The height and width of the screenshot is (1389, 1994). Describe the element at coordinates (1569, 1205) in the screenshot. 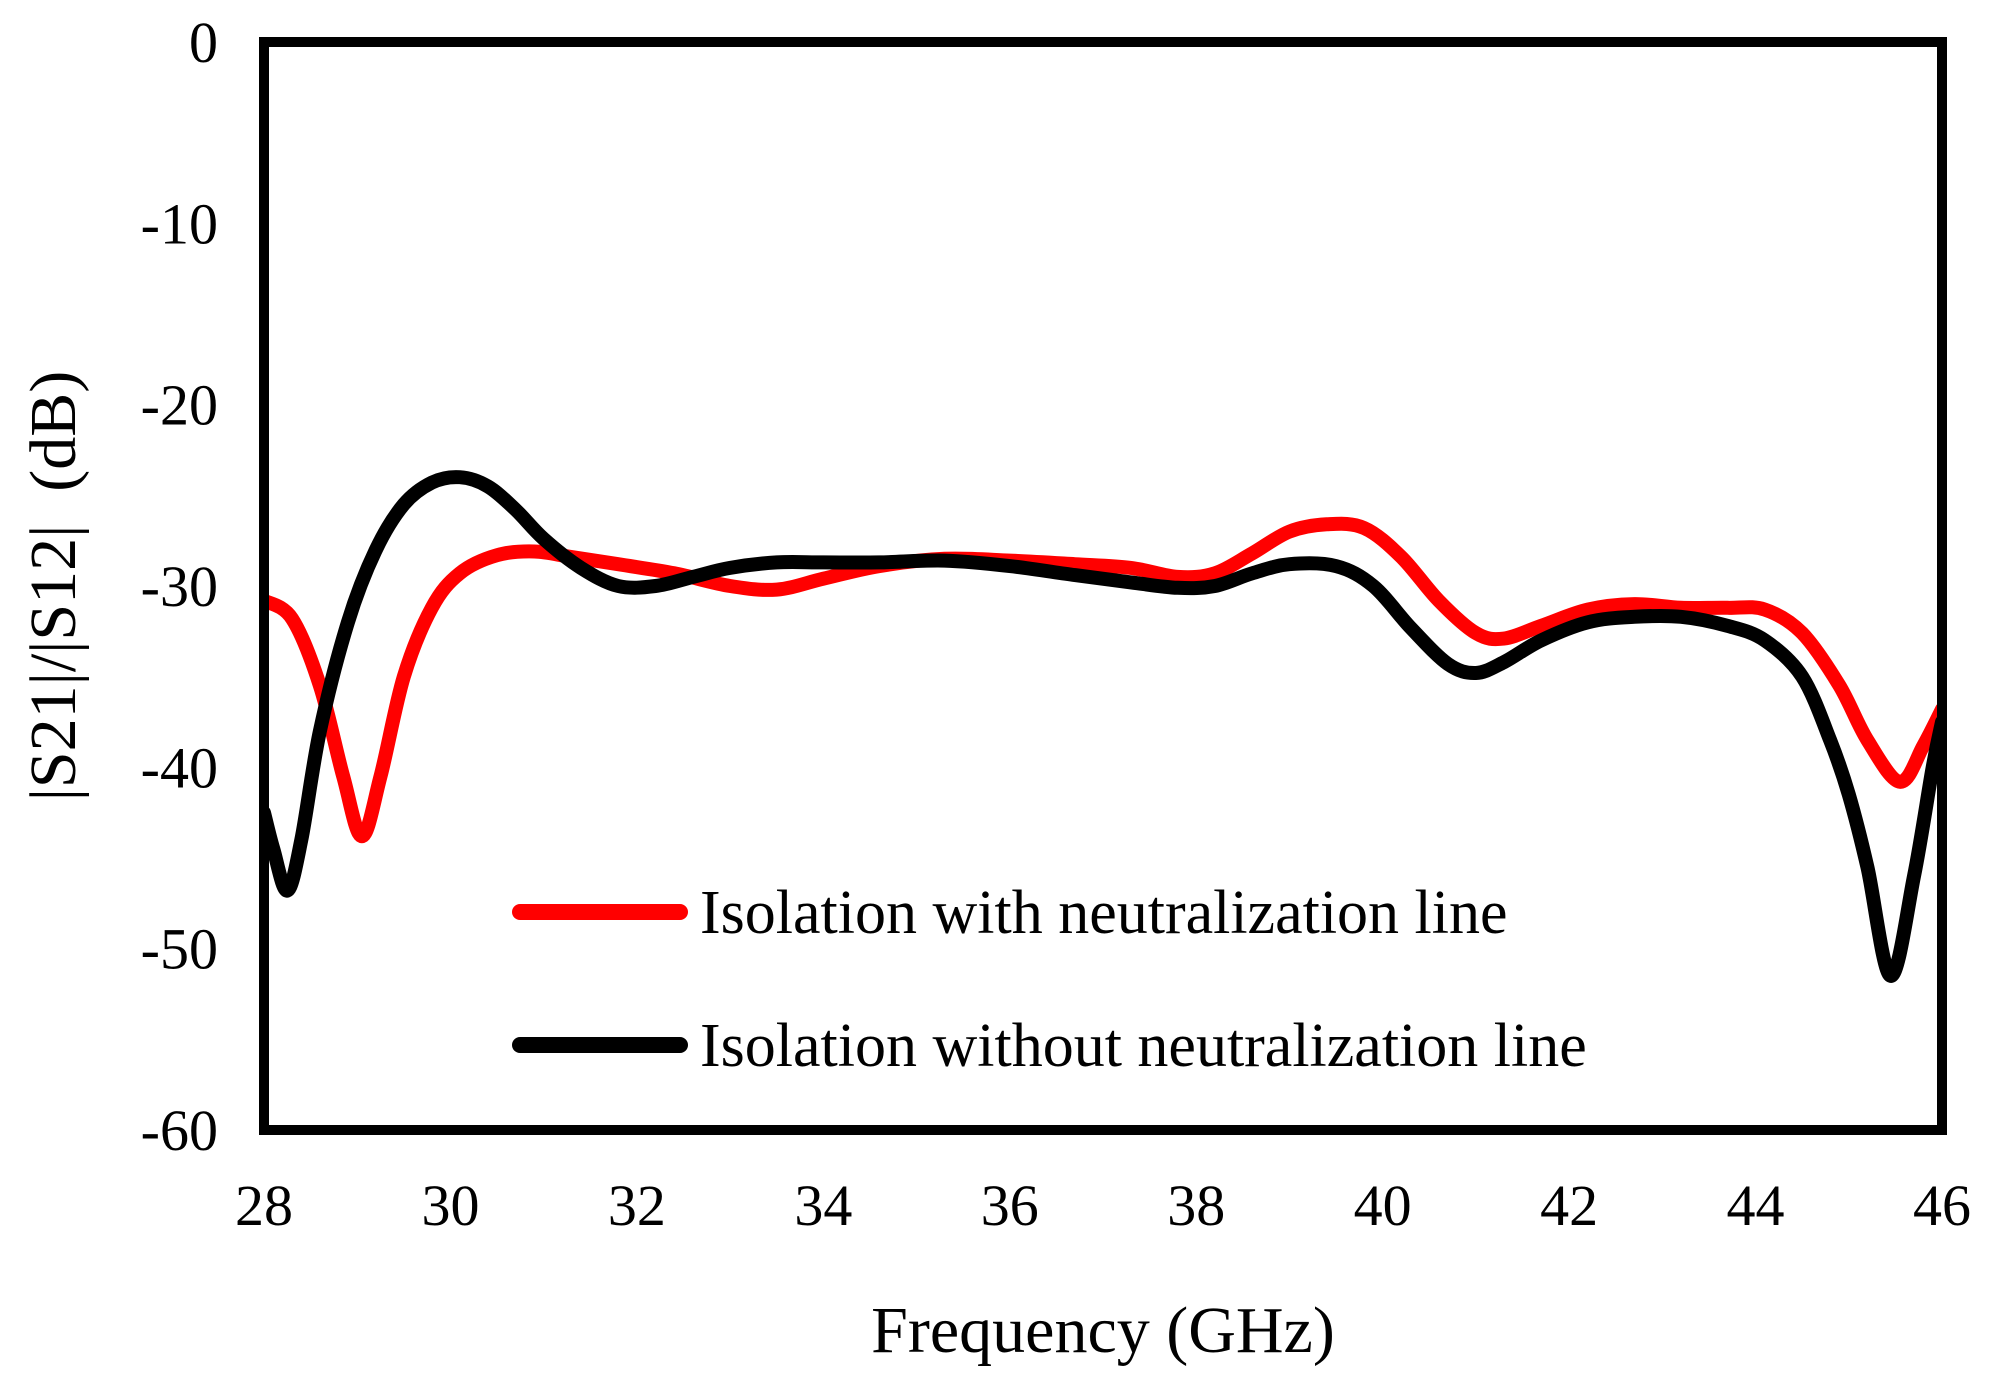

I see `x-tick-label: 42` at that location.